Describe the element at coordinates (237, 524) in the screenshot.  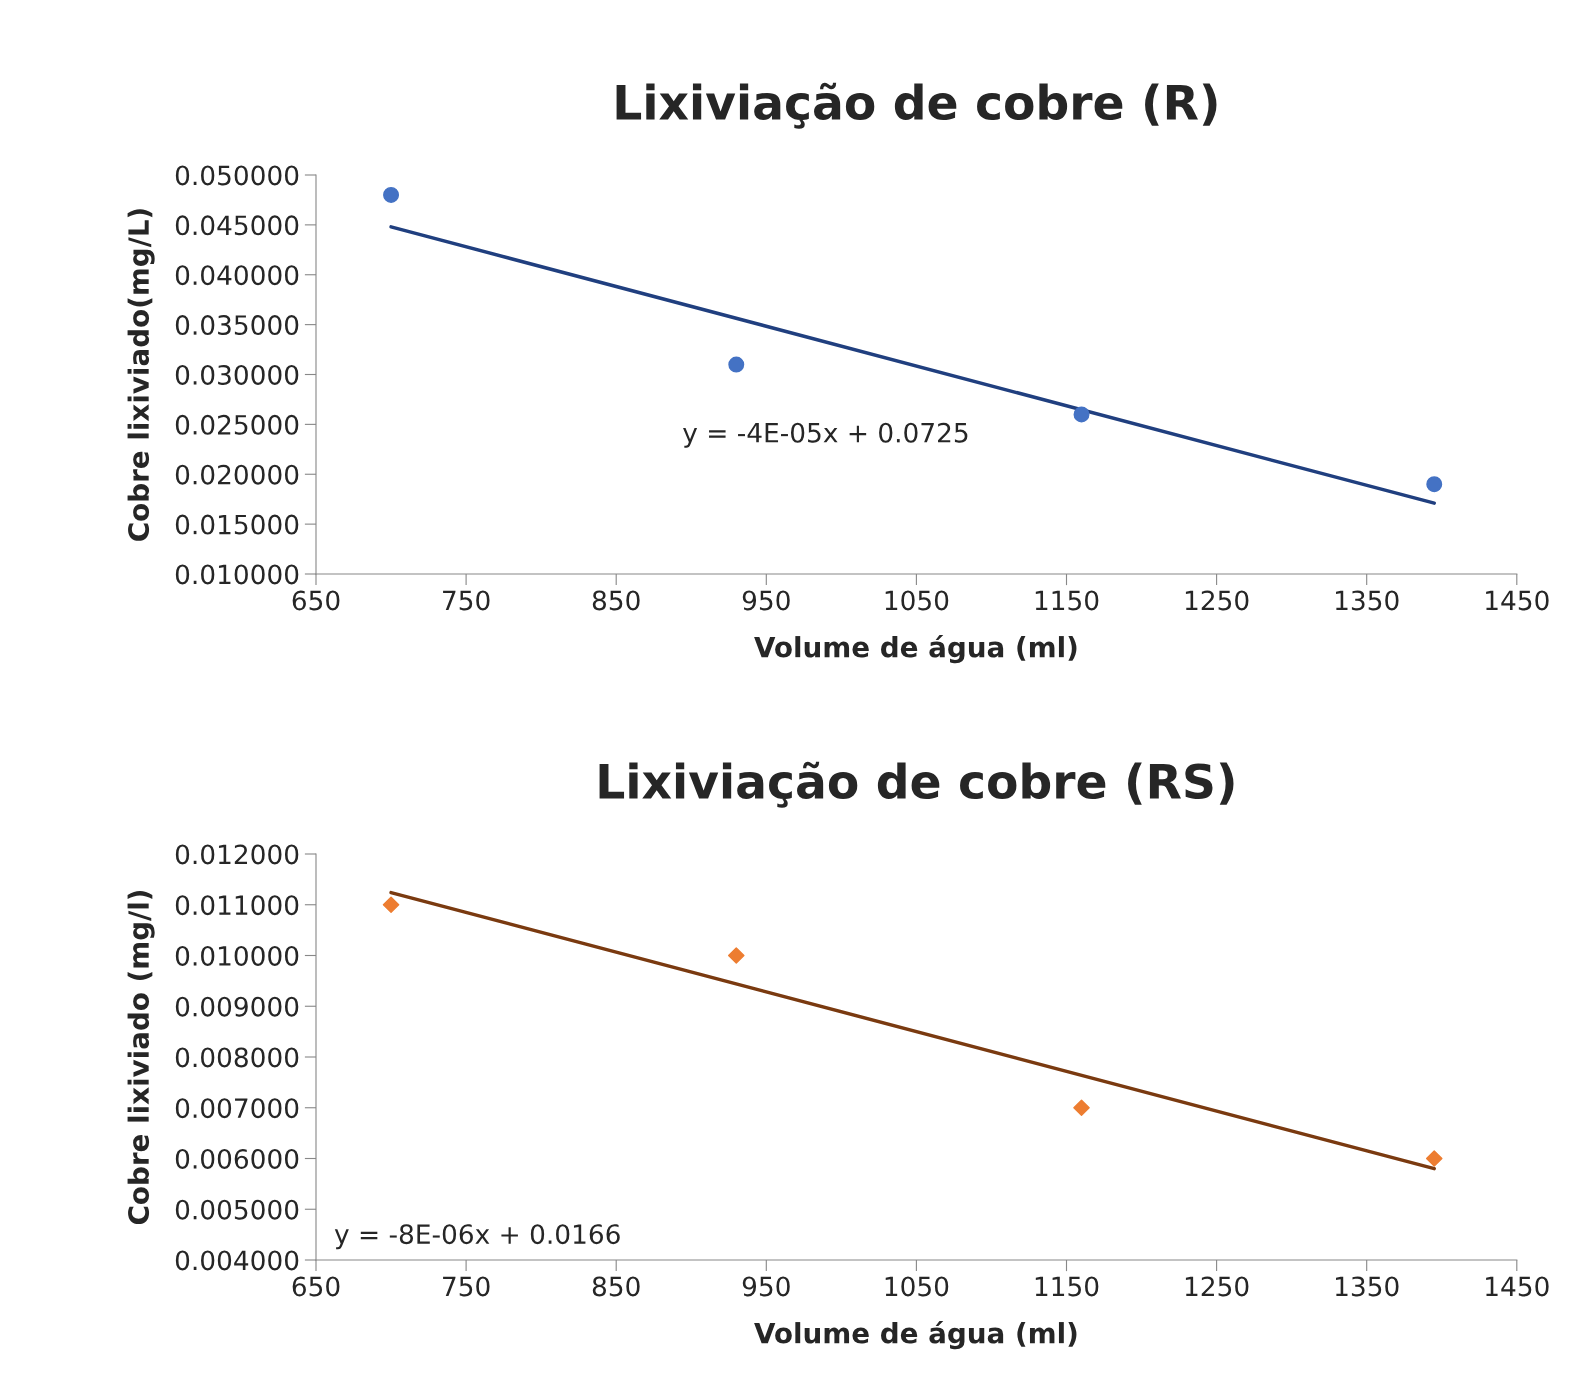
I see `y-tick-label: 0.015000` at that location.